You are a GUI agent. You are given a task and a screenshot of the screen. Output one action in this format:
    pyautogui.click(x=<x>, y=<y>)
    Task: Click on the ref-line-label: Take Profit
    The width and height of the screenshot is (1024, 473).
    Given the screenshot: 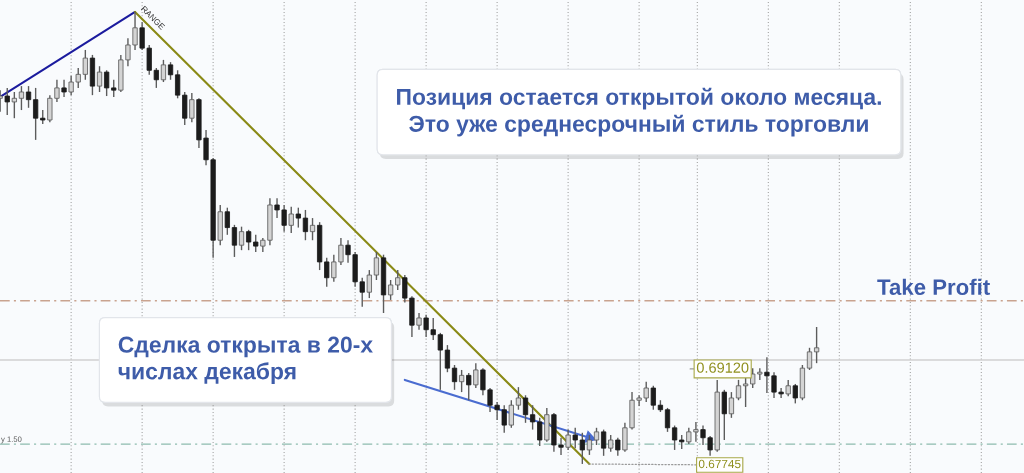 What is the action you would take?
    pyautogui.click(x=933, y=287)
    